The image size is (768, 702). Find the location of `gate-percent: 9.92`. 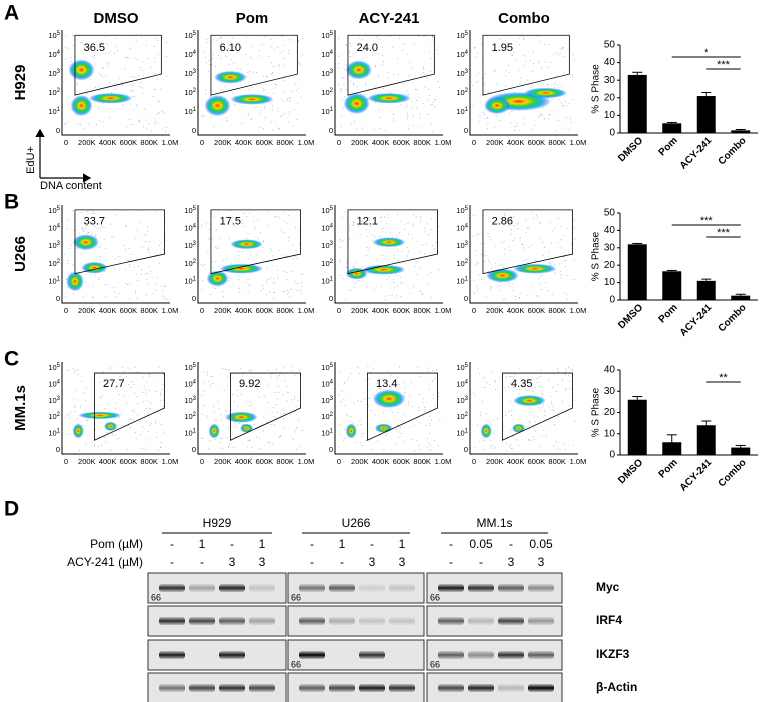

gate-percent: 9.92 is located at coordinates (249, 384).